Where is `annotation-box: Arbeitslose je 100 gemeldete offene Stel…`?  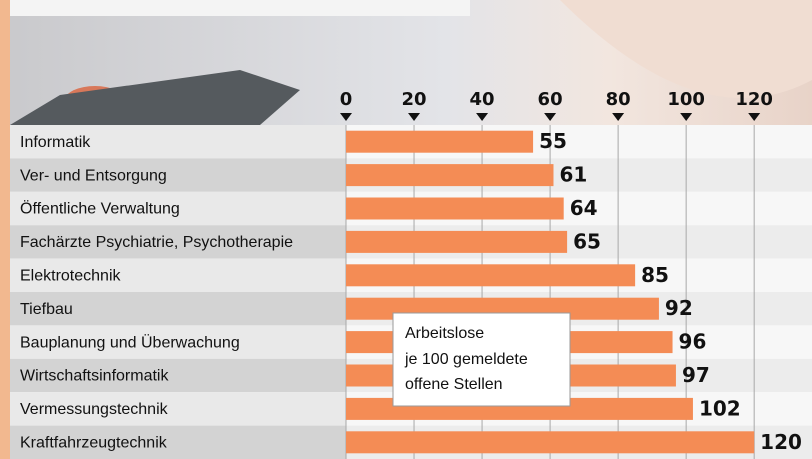 annotation-box: Arbeitslose je 100 gemeldete offene Stel… is located at coordinates (481, 359).